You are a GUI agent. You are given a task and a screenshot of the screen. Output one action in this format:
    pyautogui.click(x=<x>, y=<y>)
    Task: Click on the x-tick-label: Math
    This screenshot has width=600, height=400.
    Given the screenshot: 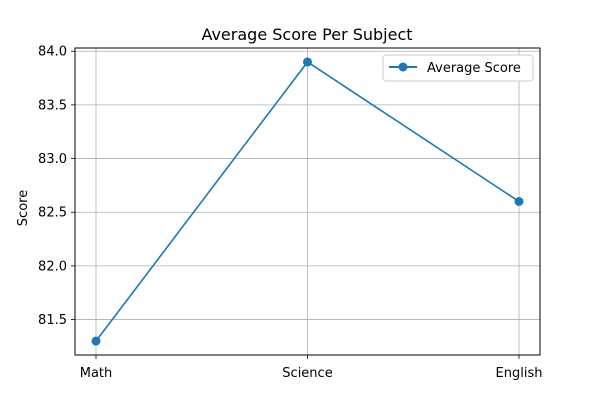 What is the action you would take?
    pyautogui.click(x=96, y=373)
    